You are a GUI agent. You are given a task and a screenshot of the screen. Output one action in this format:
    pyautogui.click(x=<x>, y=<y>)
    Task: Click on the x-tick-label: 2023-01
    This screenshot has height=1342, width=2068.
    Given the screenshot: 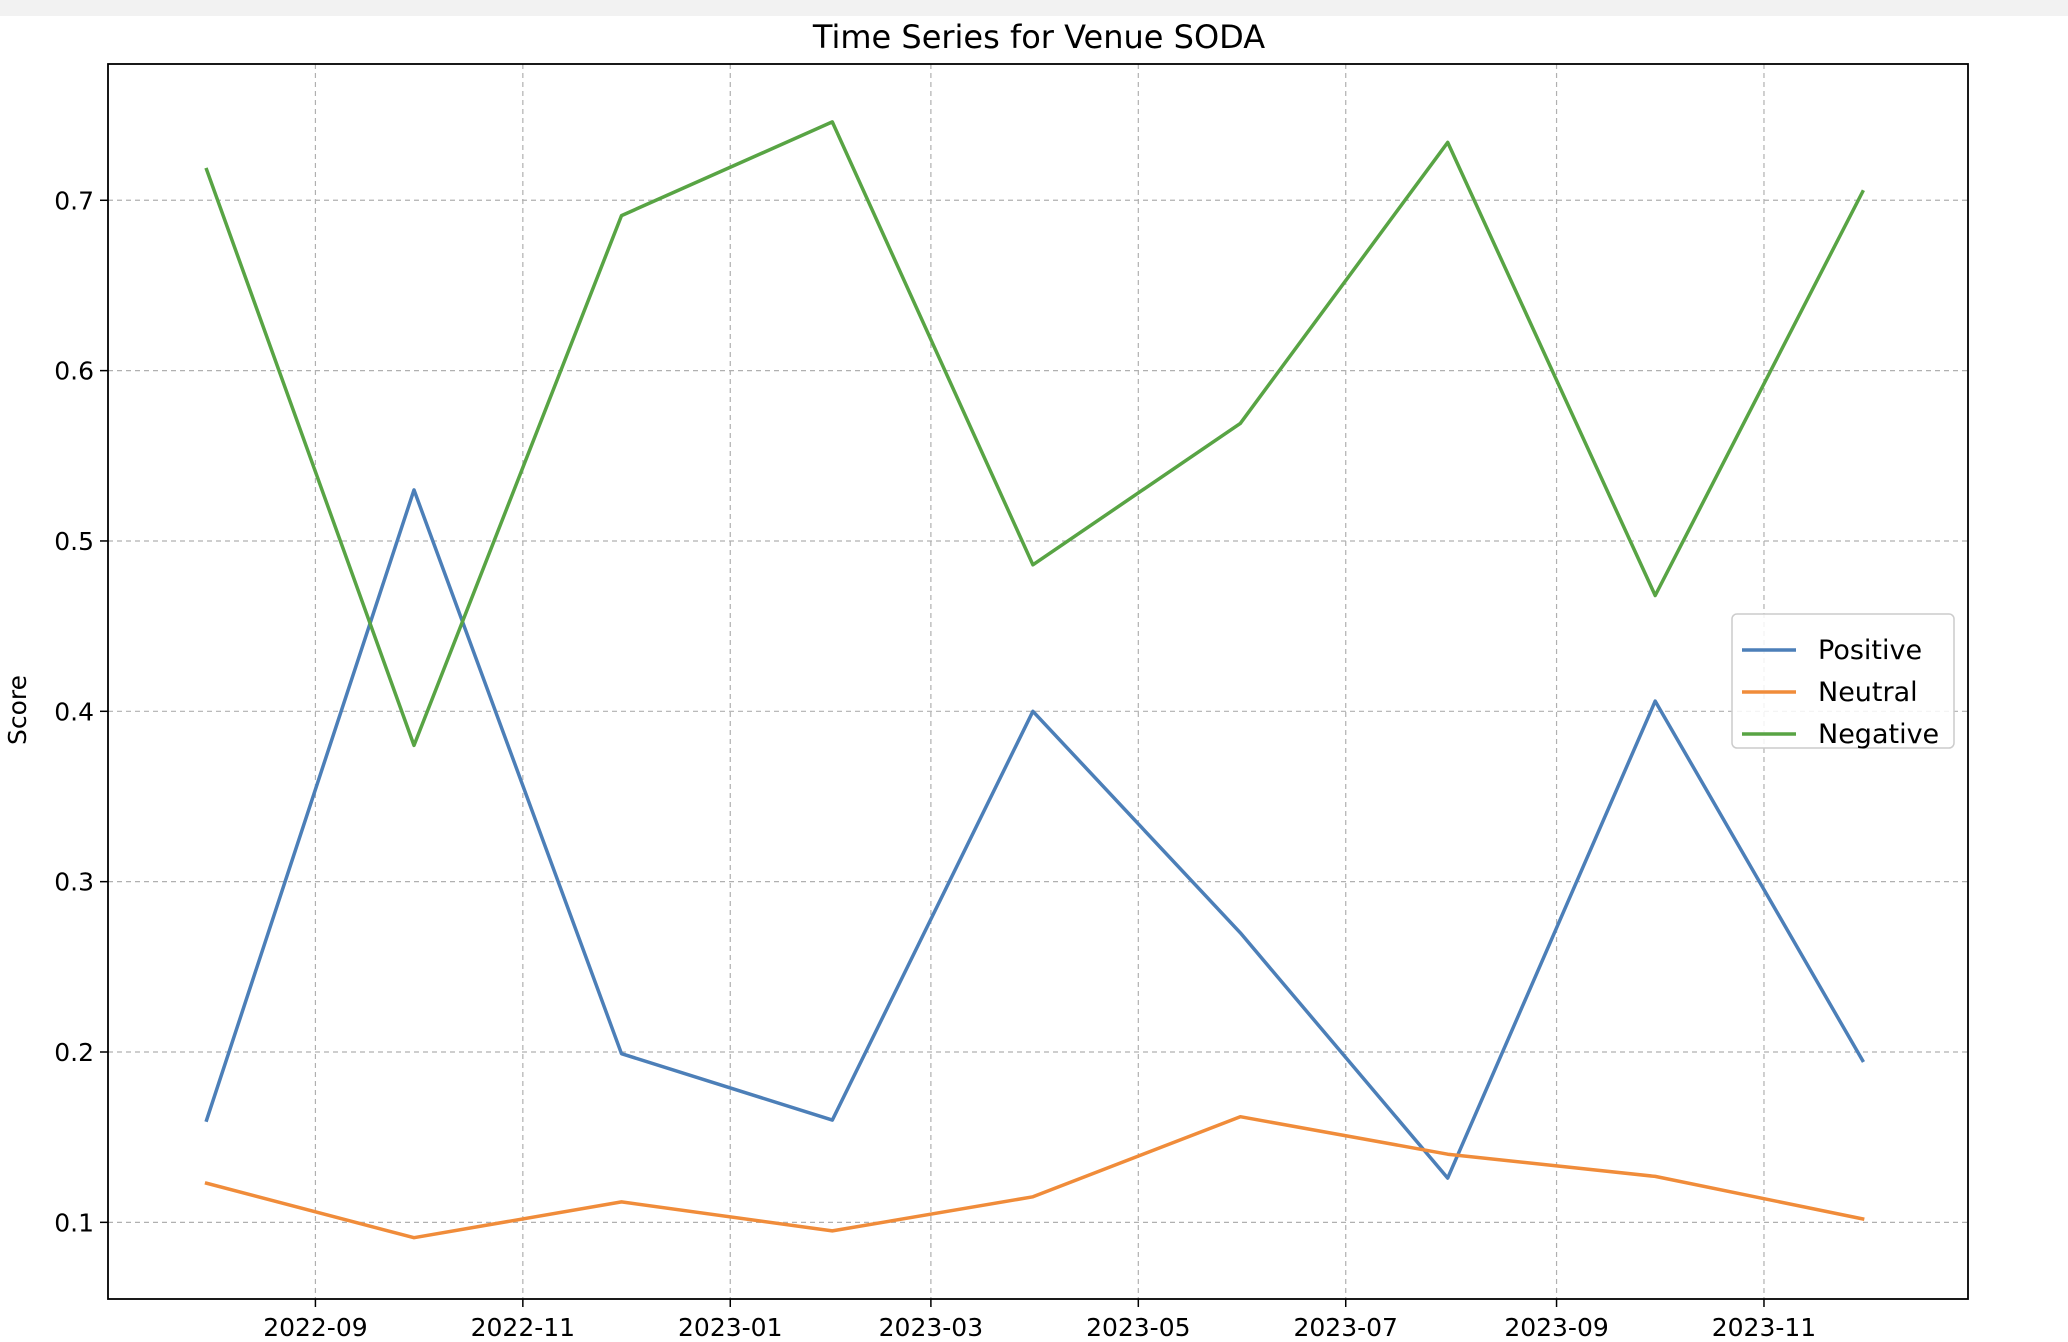 What is the action you would take?
    pyautogui.click(x=730, y=1327)
    